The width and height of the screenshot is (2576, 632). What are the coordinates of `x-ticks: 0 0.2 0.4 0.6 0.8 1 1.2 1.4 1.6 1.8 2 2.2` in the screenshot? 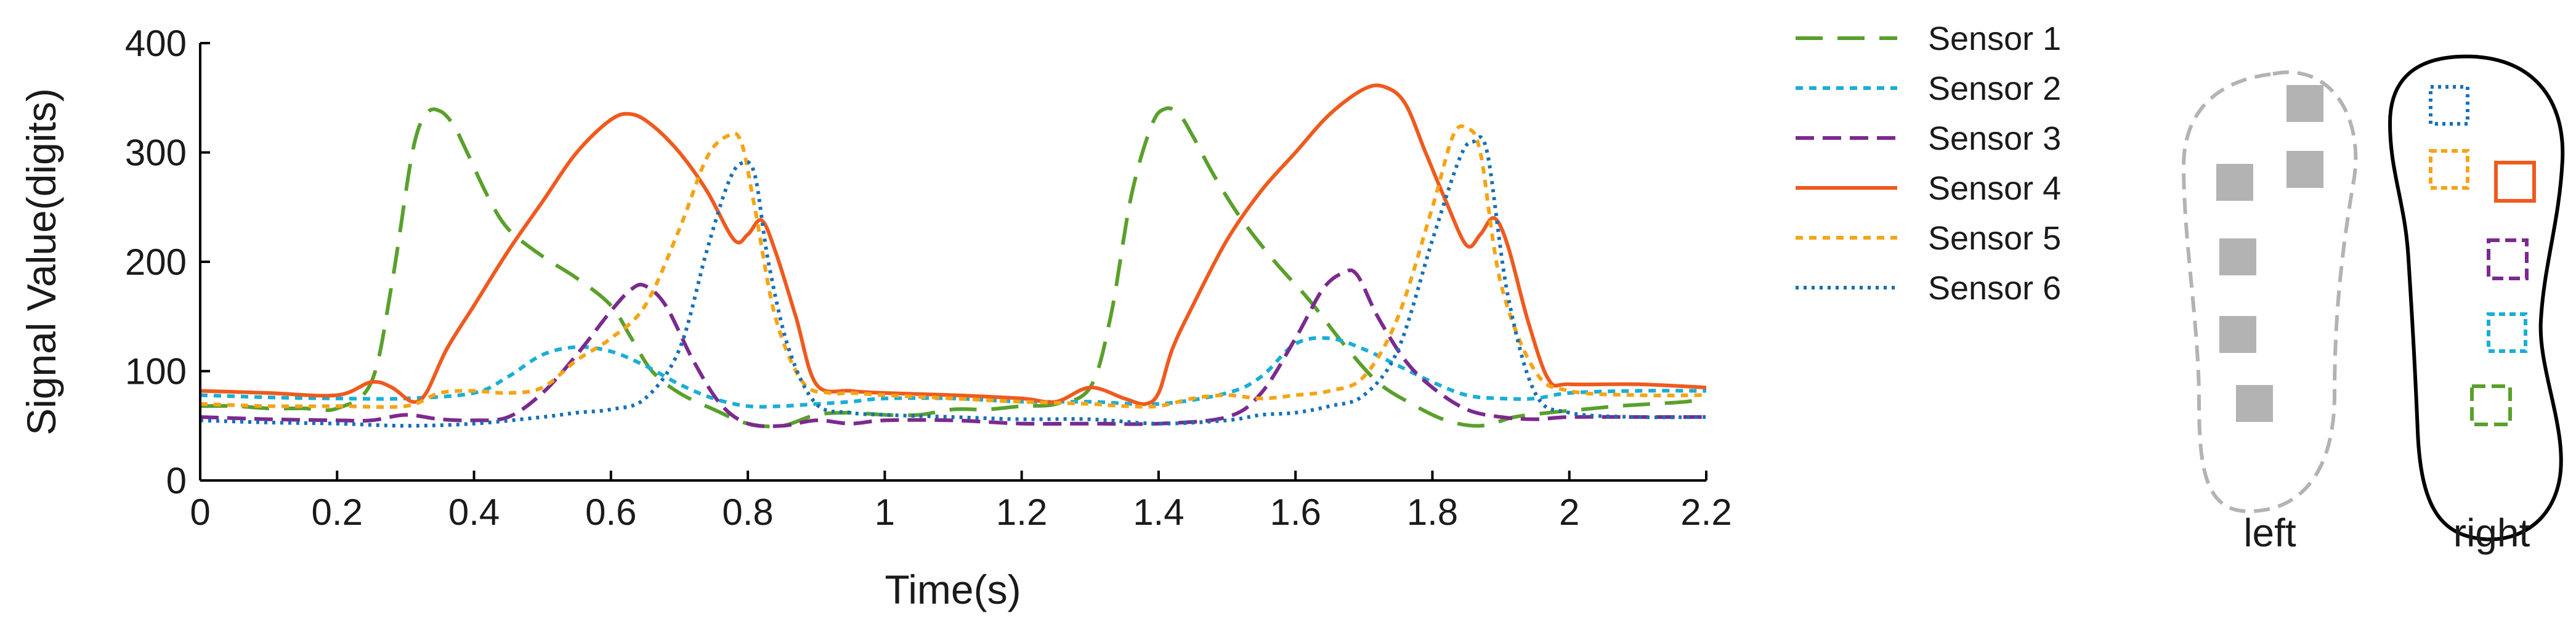 It's located at (961, 502).